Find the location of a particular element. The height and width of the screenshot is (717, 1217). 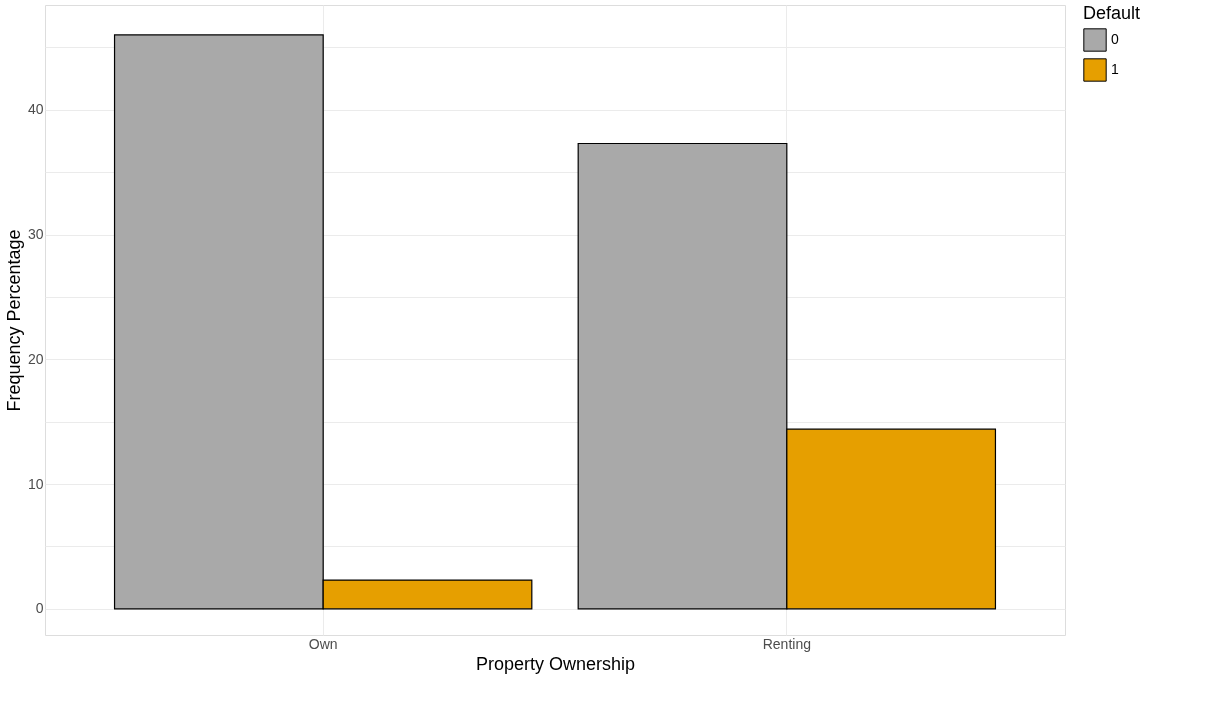

y-tick-label: 40 is located at coordinates (35, 109).